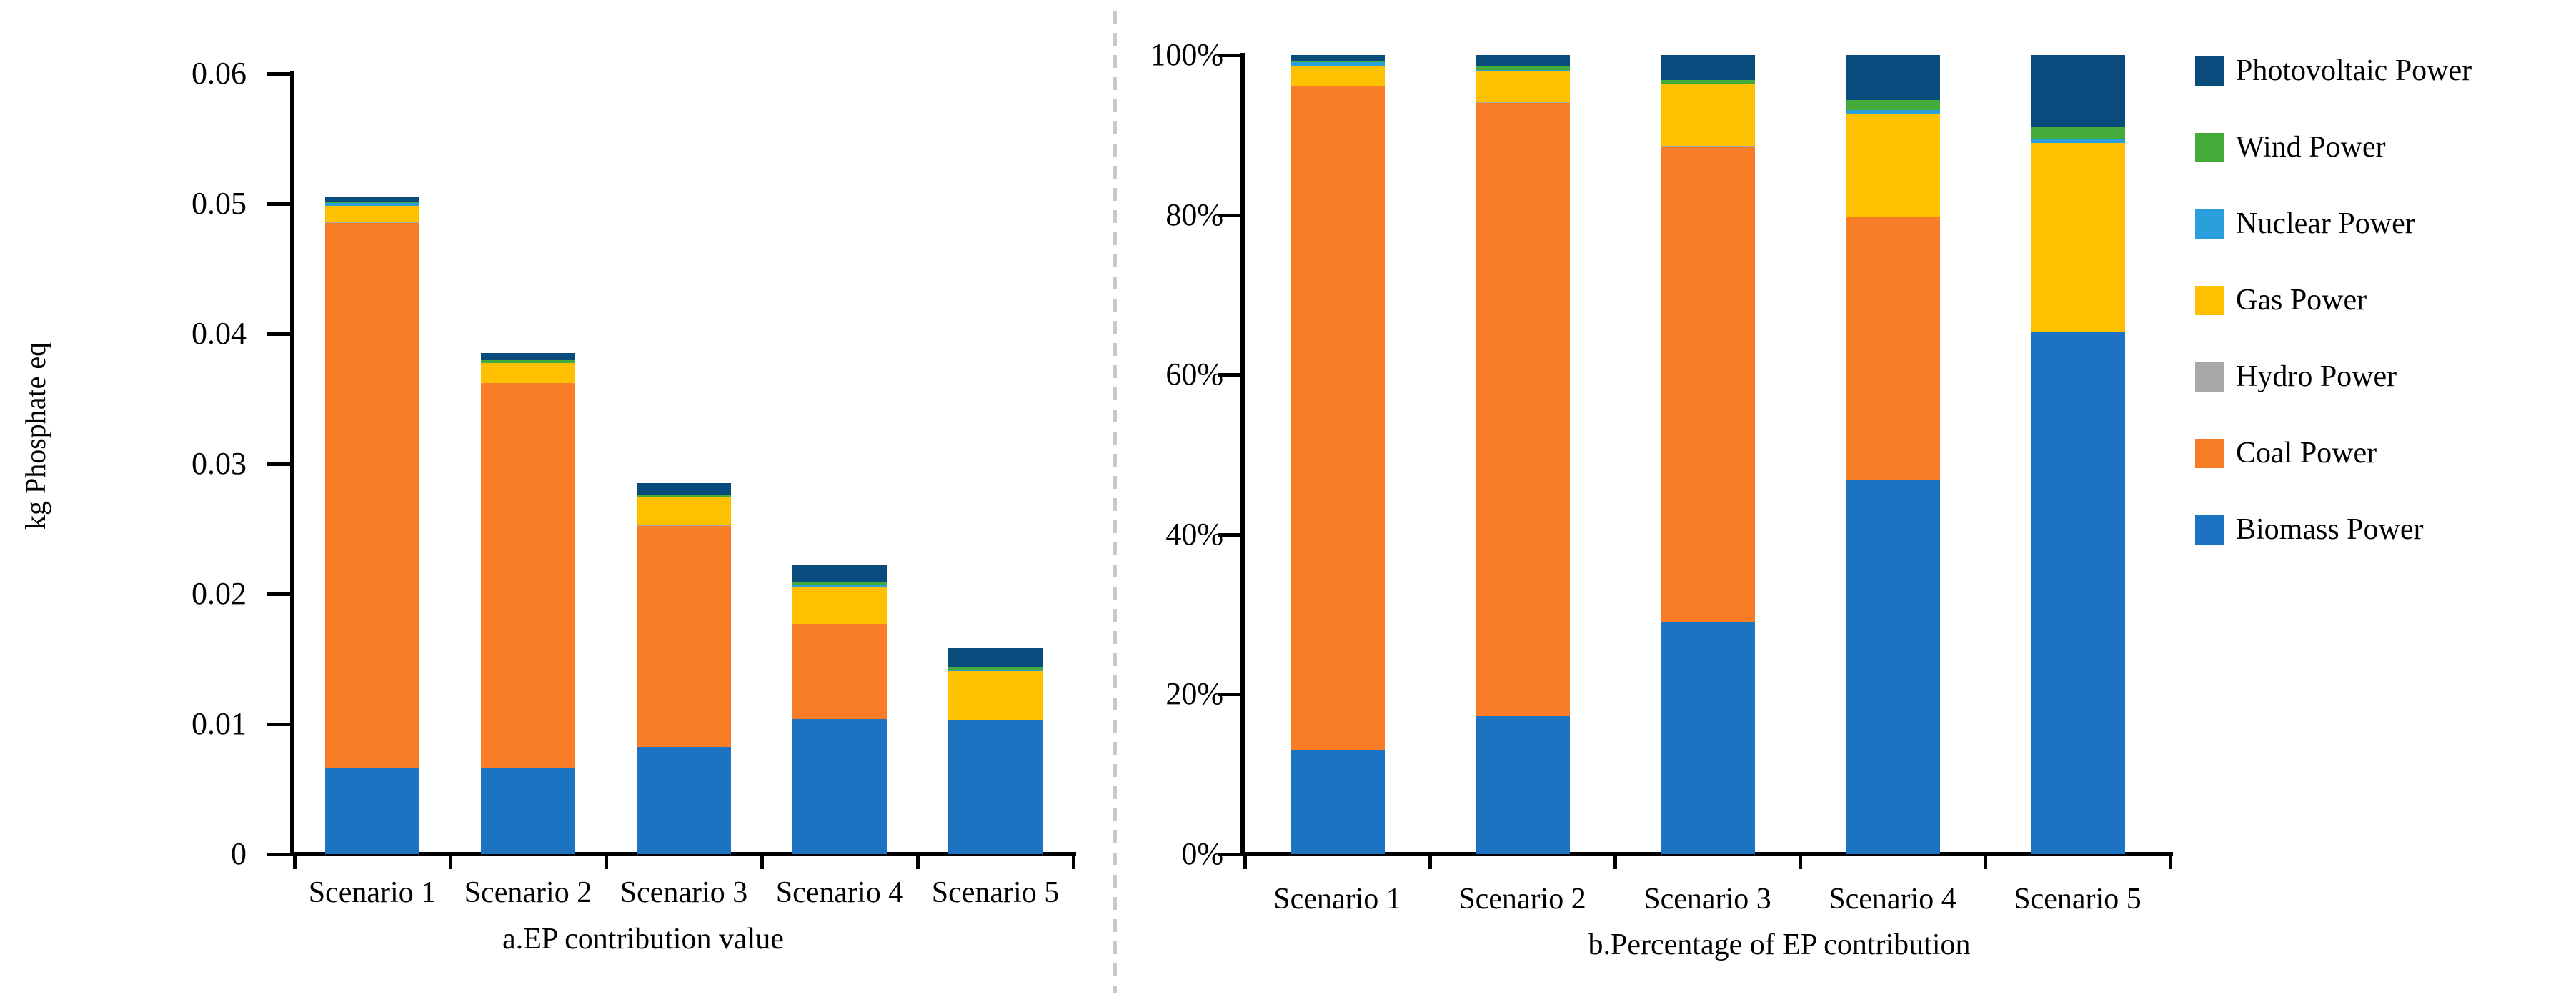  I want to click on right-chart-title: b.Percentage of EP contribution, so click(1779, 944).